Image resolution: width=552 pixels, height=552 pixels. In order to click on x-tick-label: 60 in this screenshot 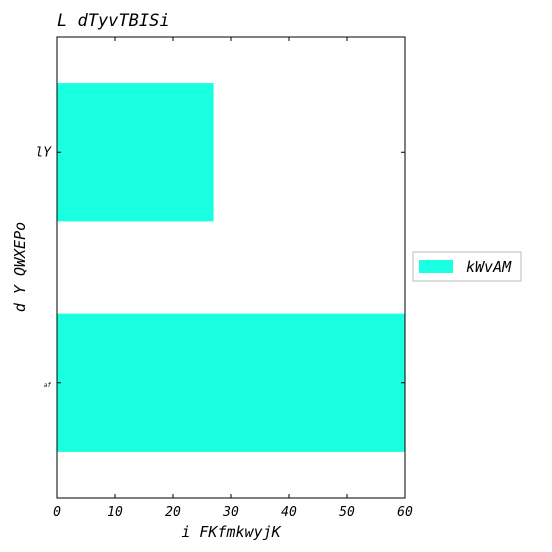, I will do `click(405, 512)`.